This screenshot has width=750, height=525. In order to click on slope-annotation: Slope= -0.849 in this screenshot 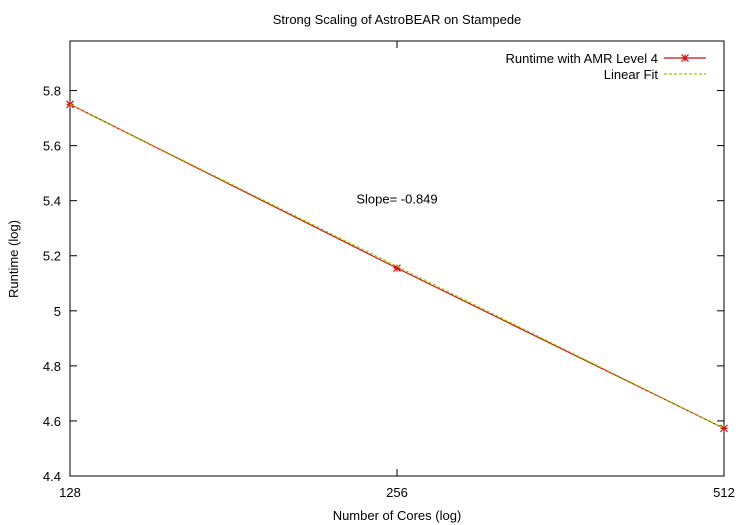, I will do `click(396, 198)`.